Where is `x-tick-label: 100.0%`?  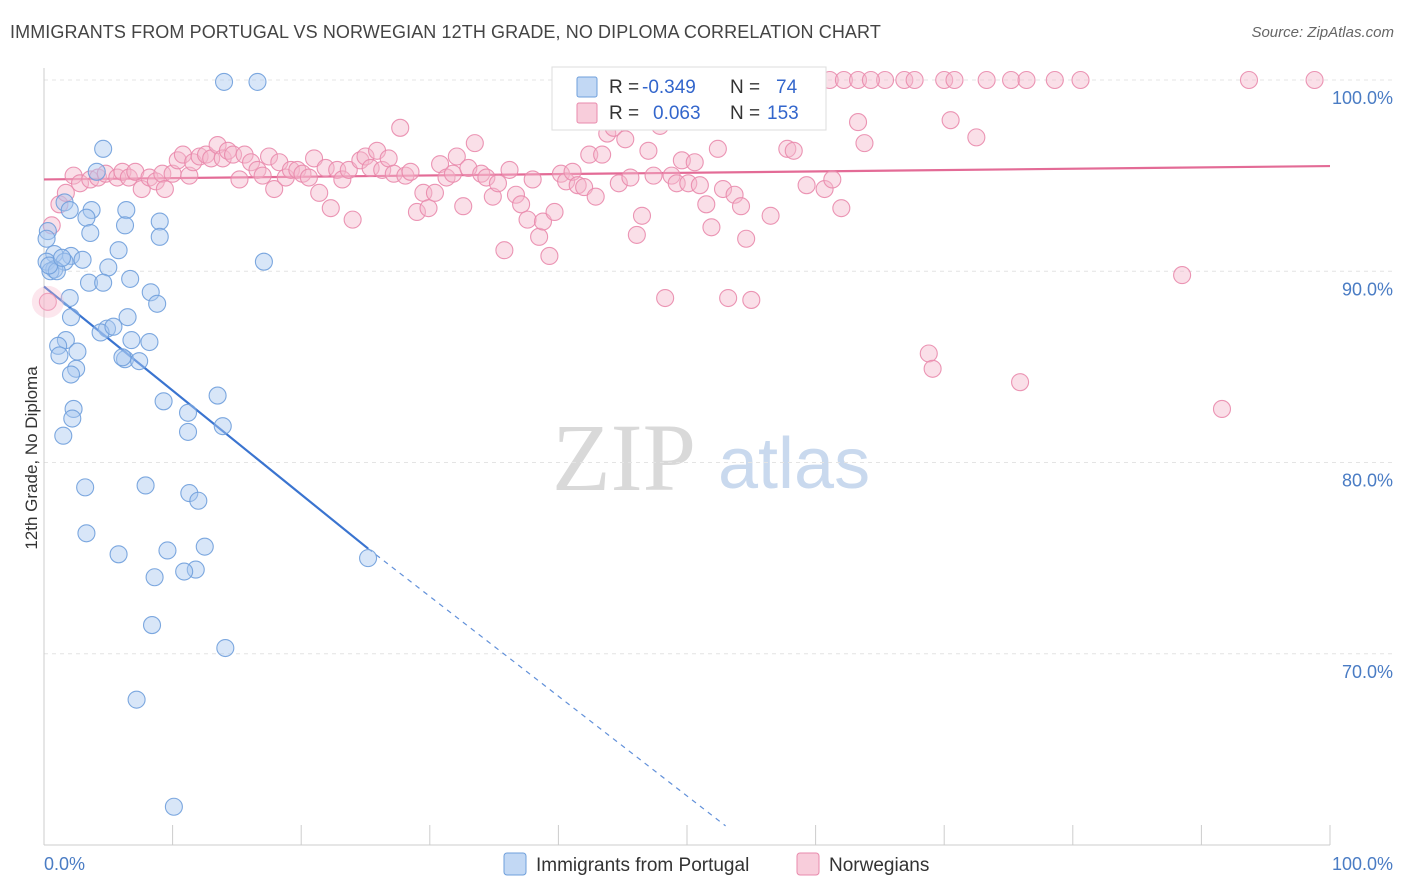 x-tick-label: 100.0% is located at coordinates (1362, 864).